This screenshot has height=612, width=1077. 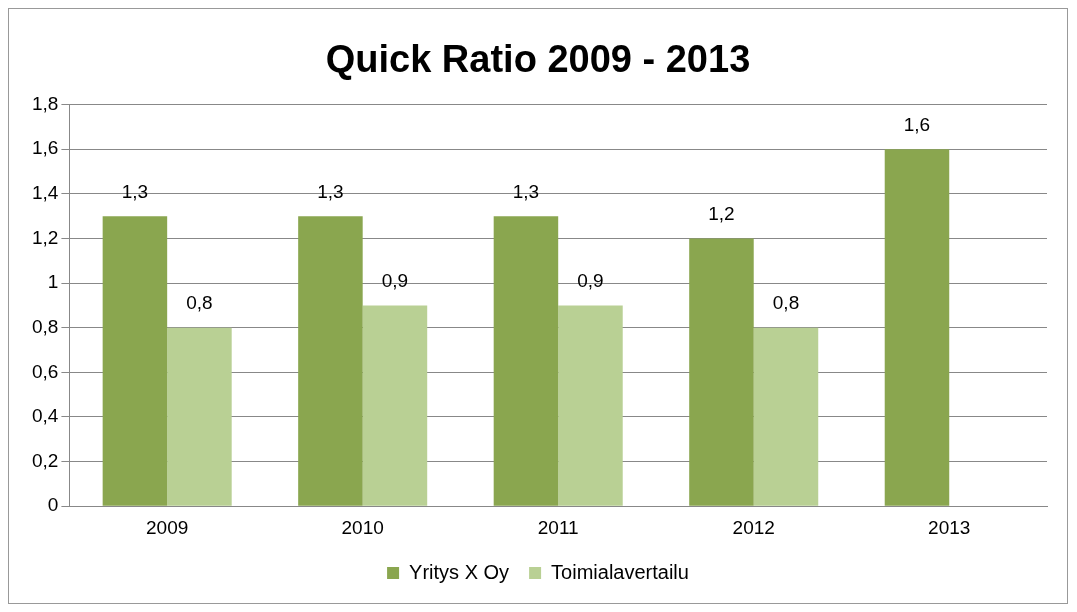 What do you see at coordinates (362, 527) in the screenshot?
I see `x-tick-label: 2010` at bounding box center [362, 527].